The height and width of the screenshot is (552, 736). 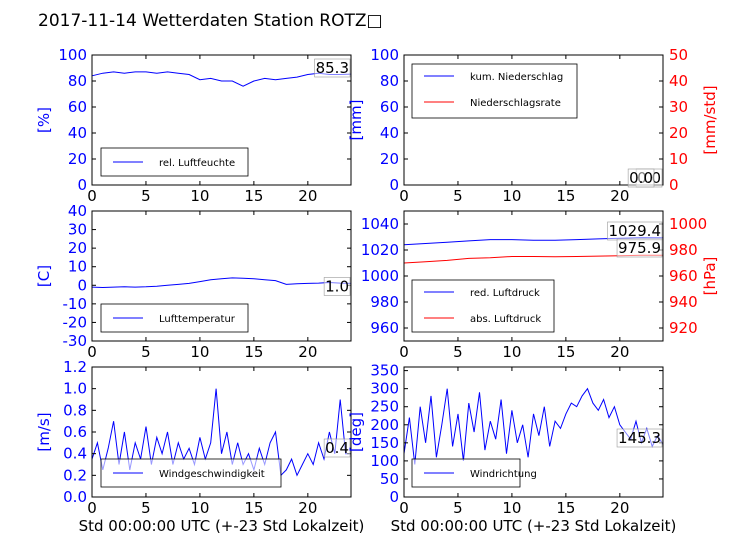 I want to click on current-value-label: 85.3, so click(x=332, y=68).